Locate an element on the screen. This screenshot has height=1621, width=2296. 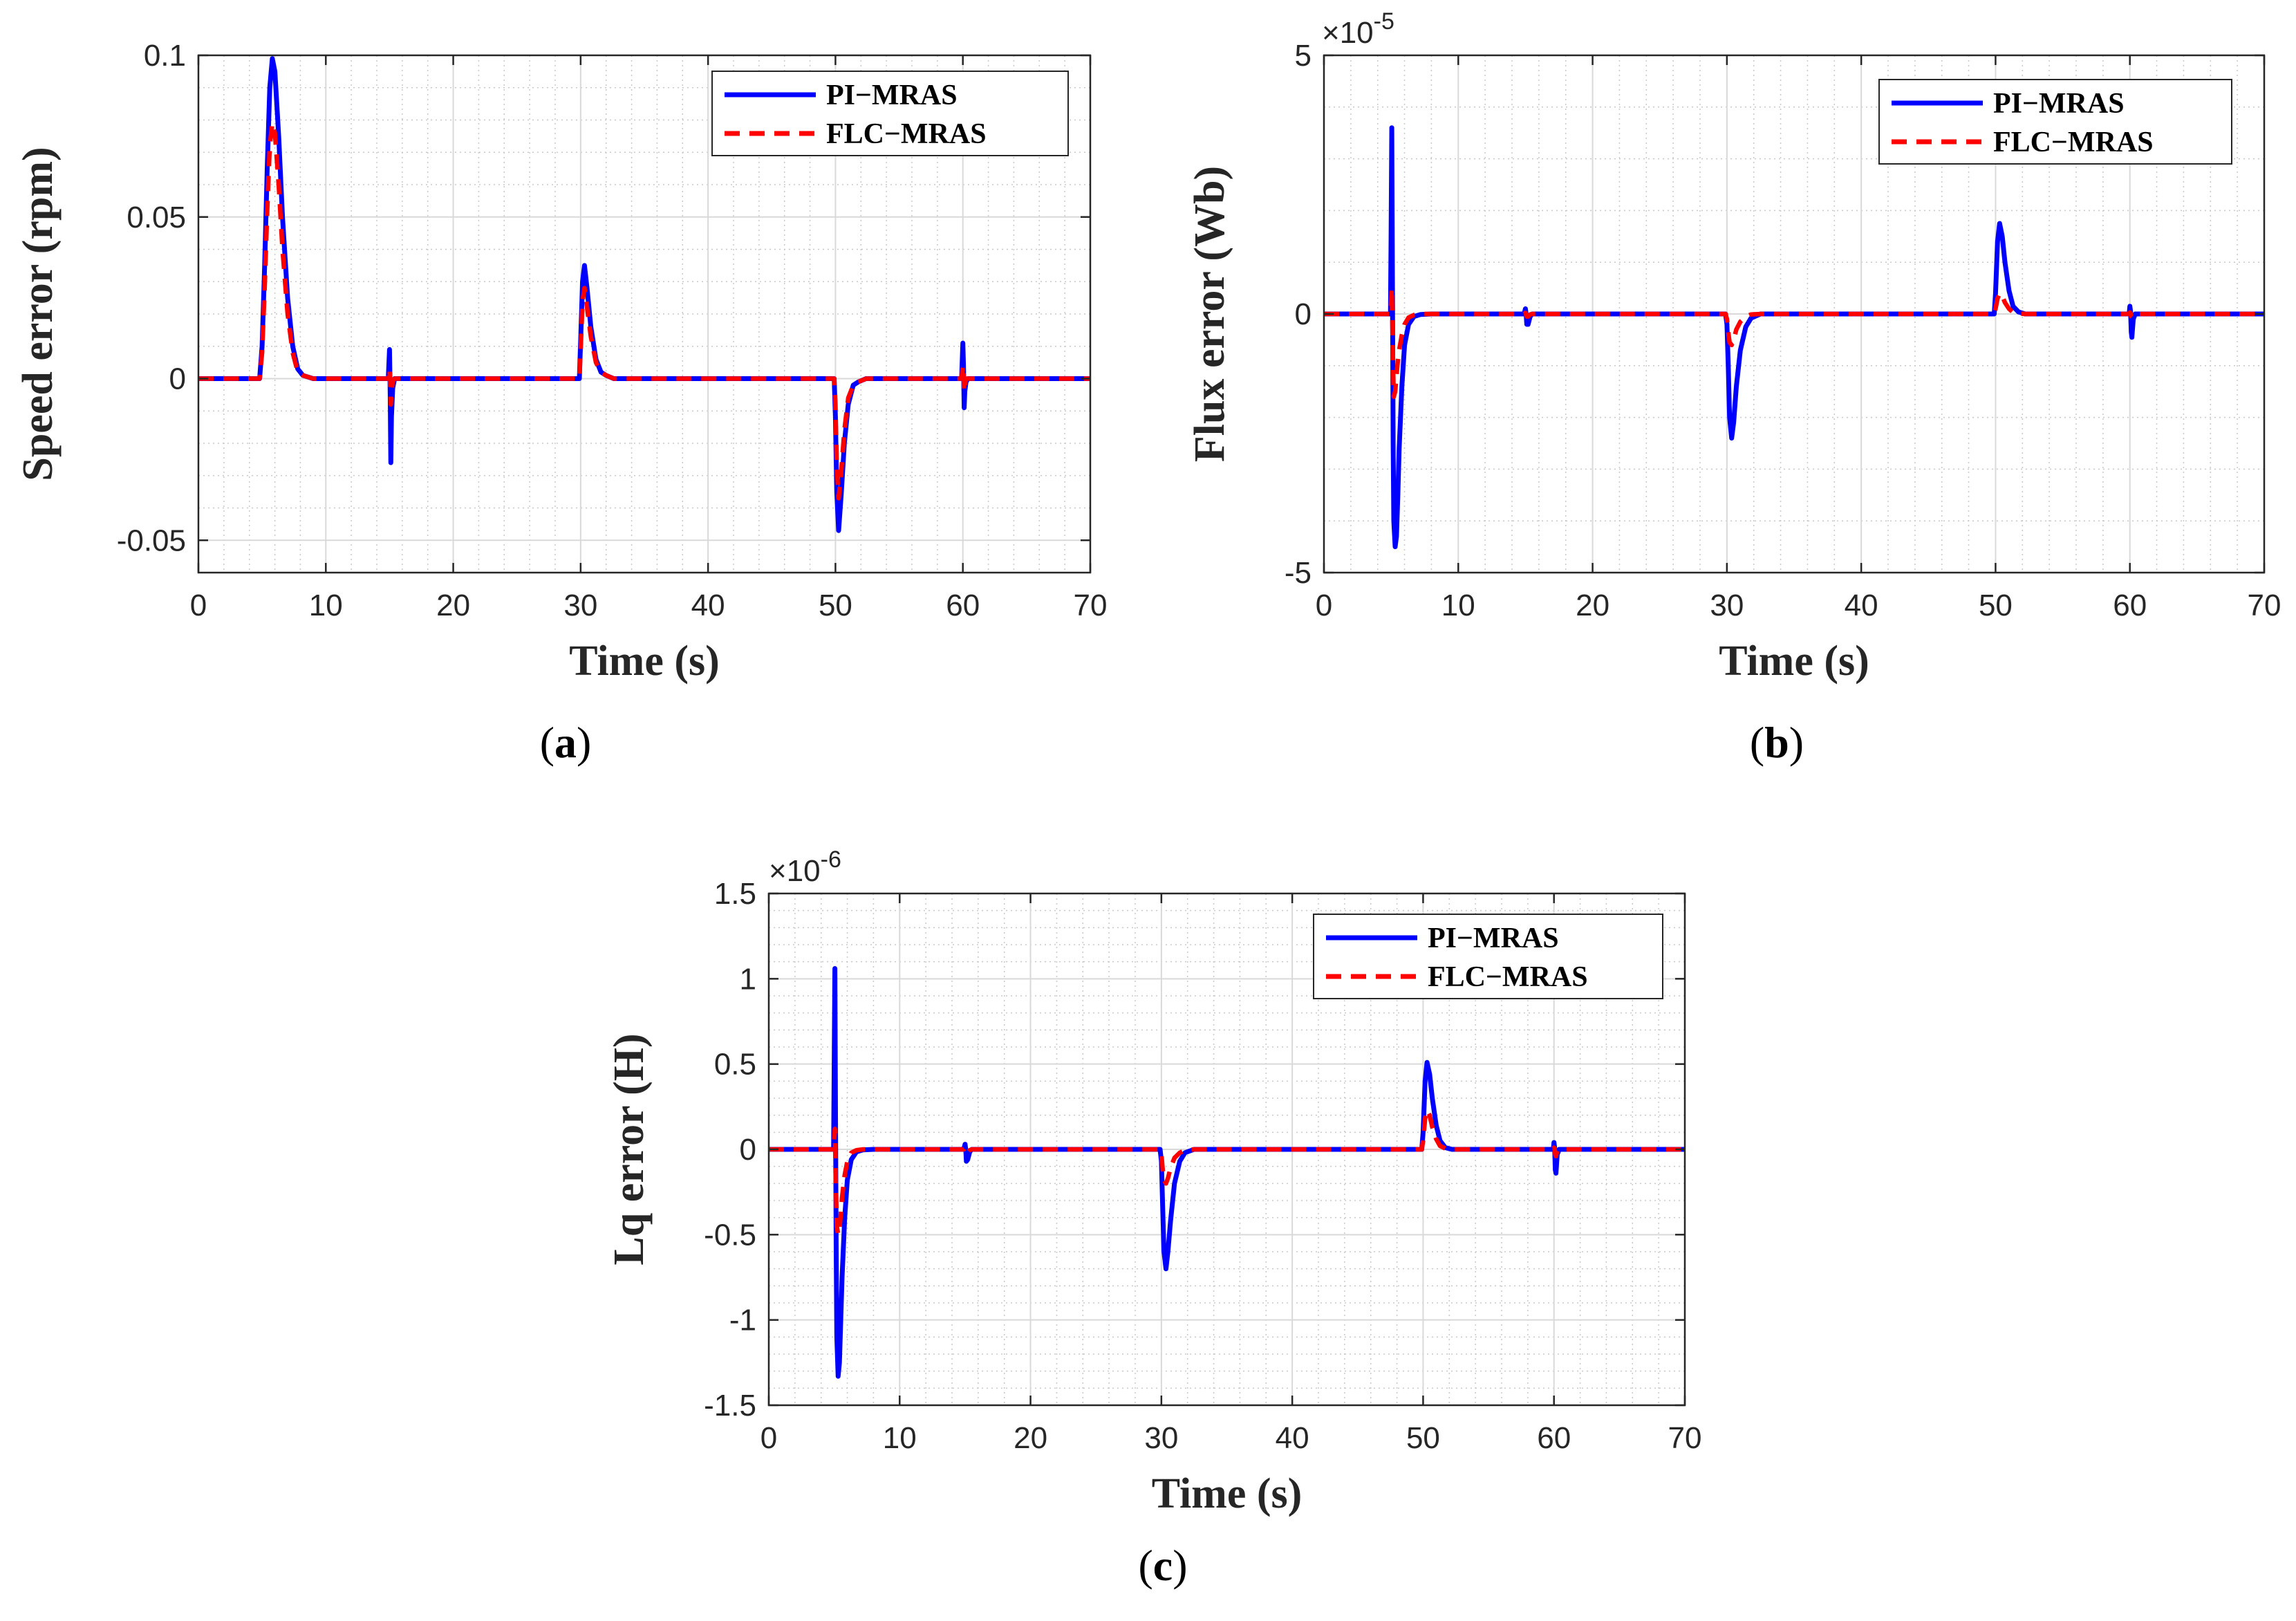
subfigure-caption: (b) is located at coordinates (1777, 742).